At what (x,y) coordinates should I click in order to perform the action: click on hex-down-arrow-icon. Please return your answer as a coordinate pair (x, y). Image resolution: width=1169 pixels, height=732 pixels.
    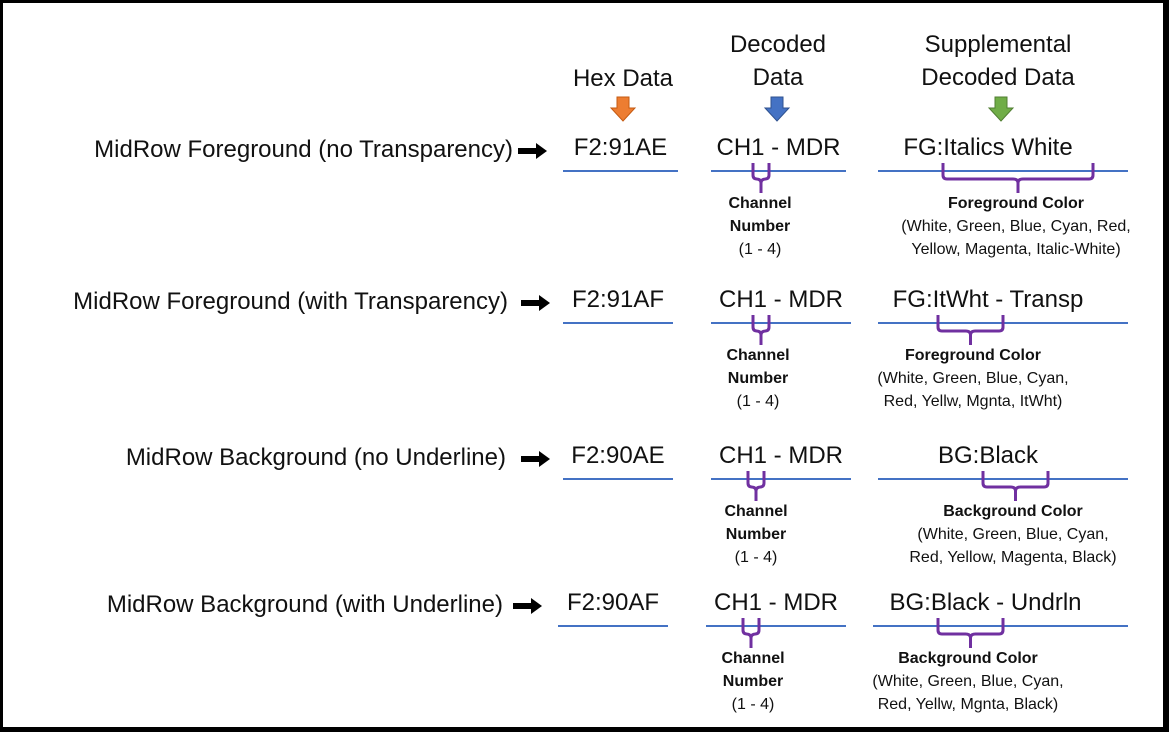
    Looking at the image, I should click on (623, 109).